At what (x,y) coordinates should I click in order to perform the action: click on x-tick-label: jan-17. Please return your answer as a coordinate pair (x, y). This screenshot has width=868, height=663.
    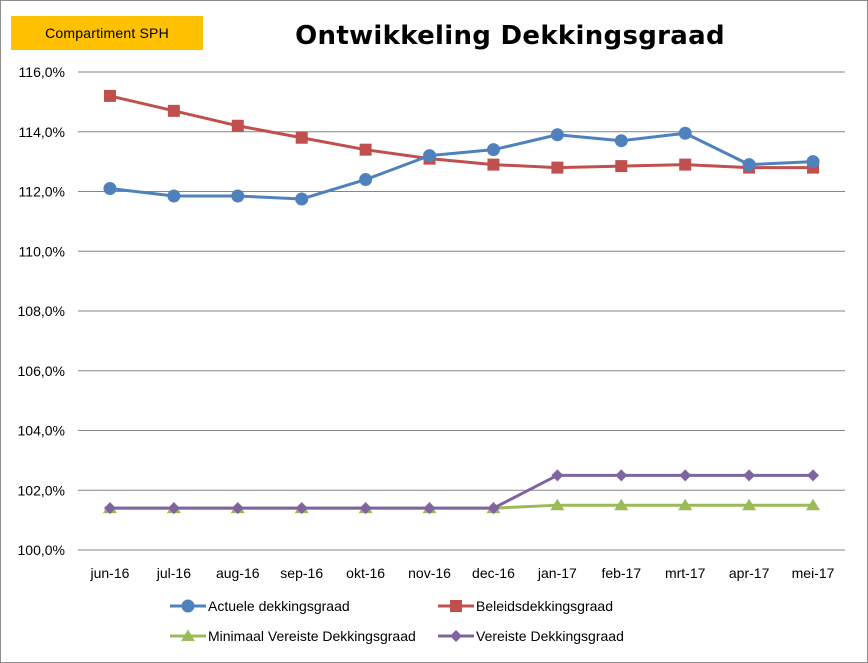
    Looking at the image, I should click on (557, 573).